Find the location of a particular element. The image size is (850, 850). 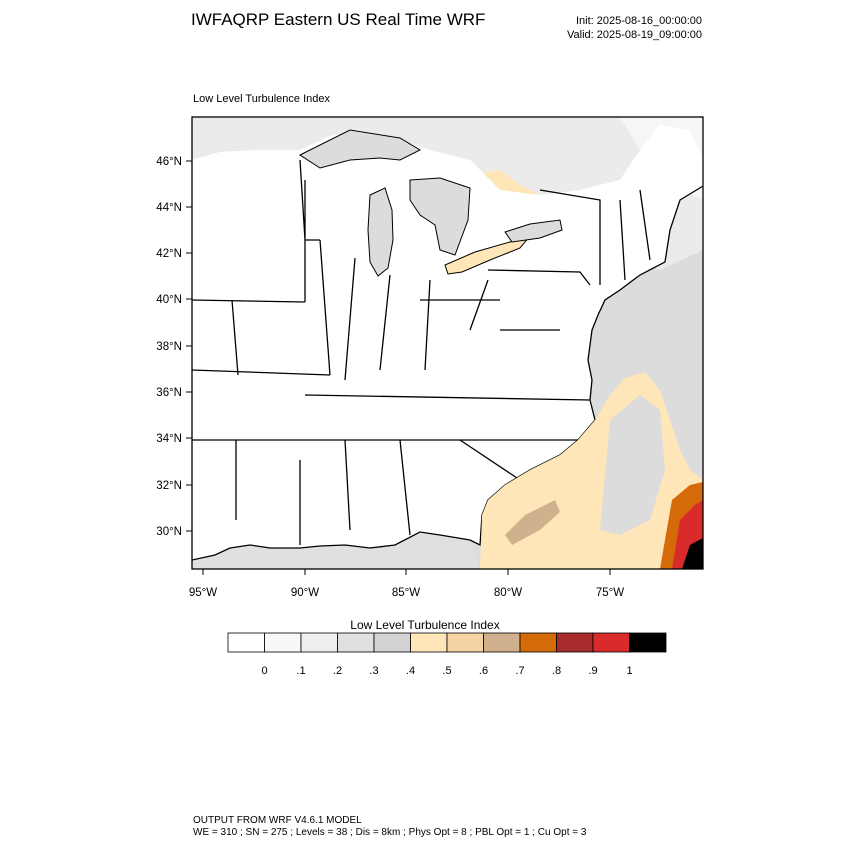

lat-label: 34°N is located at coordinates (169, 439).